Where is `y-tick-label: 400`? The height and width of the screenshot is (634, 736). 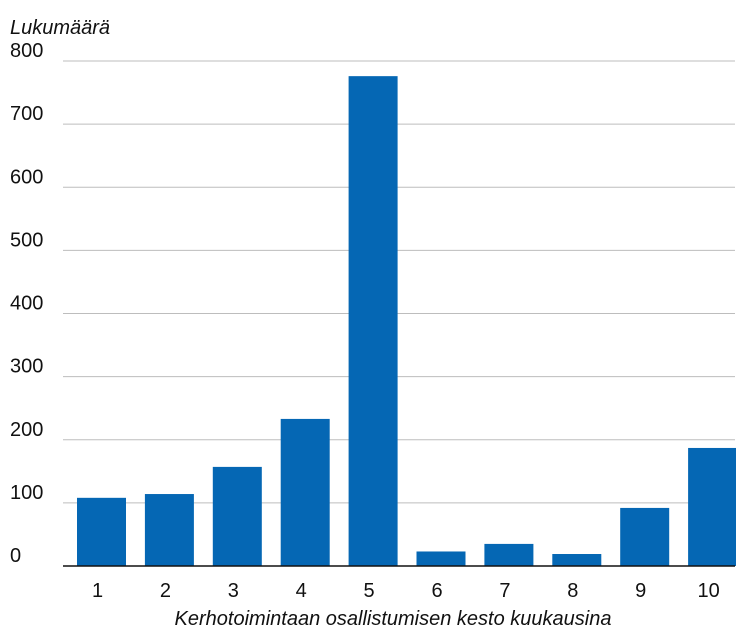 y-tick-label: 400 is located at coordinates (26, 304).